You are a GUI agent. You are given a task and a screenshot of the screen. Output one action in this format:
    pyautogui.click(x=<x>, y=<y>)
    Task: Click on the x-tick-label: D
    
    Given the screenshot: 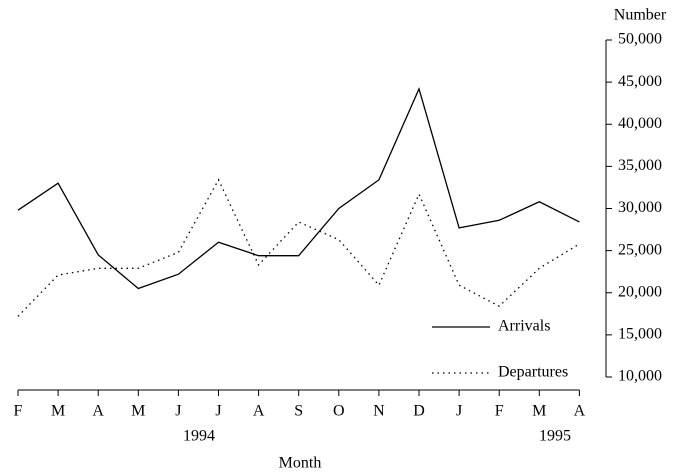 What is the action you would take?
    pyautogui.click(x=419, y=411)
    